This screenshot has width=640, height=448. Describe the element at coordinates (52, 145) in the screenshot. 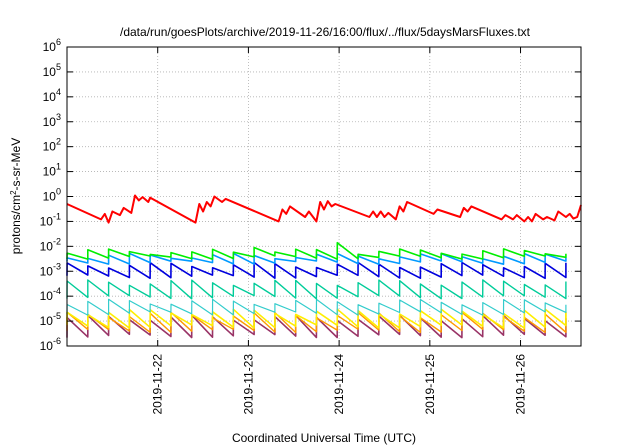

I see `y-tick-label: 10²` at that location.